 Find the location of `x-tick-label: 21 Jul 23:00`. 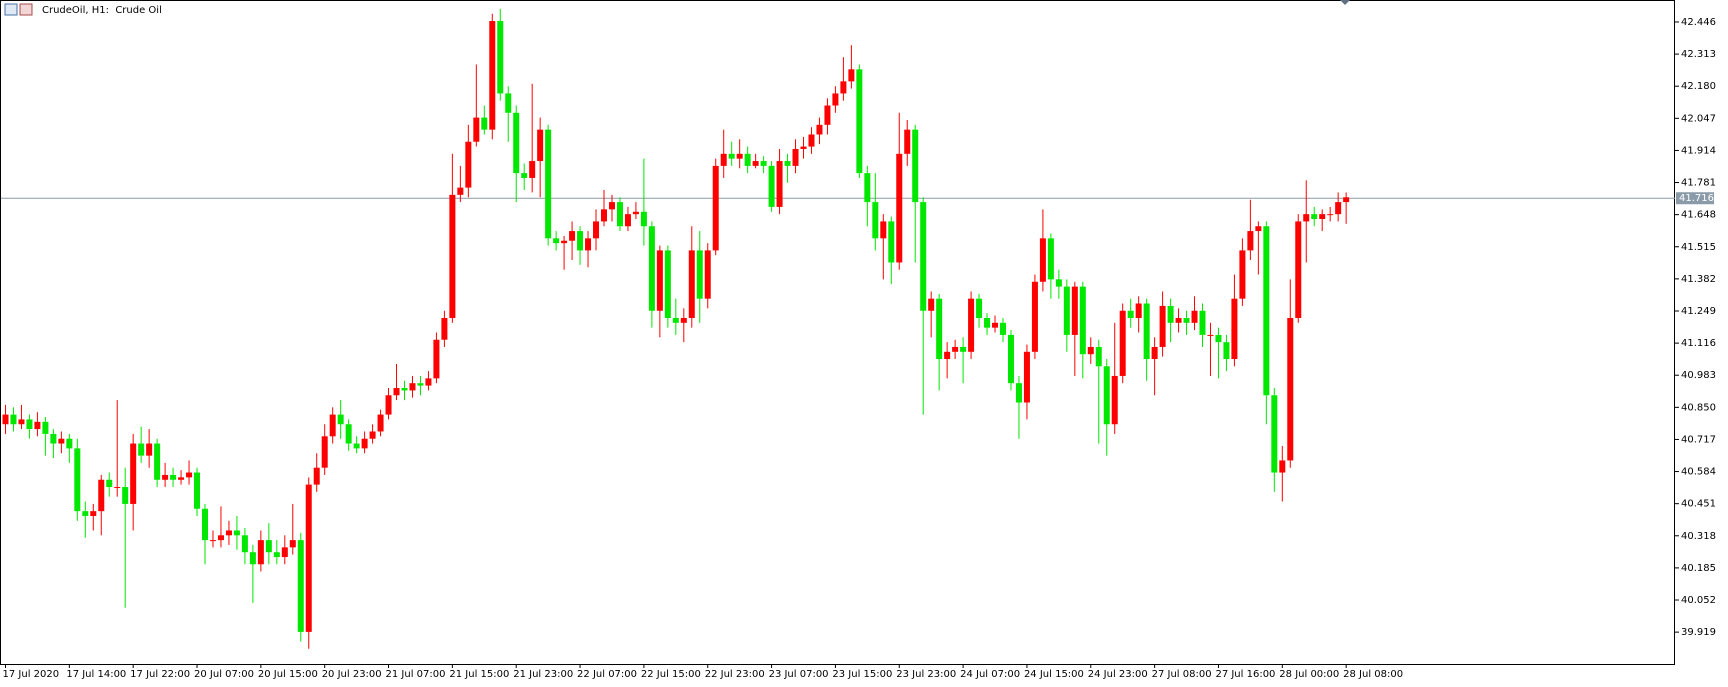

x-tick-label: 21 Jul 23:00 is located at coordinates (543, 674).